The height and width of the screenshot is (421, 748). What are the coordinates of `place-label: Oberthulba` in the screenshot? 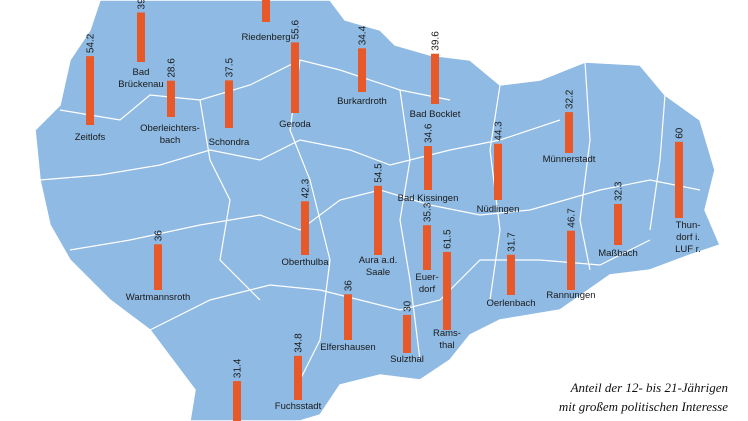 It's located at (305, 262).